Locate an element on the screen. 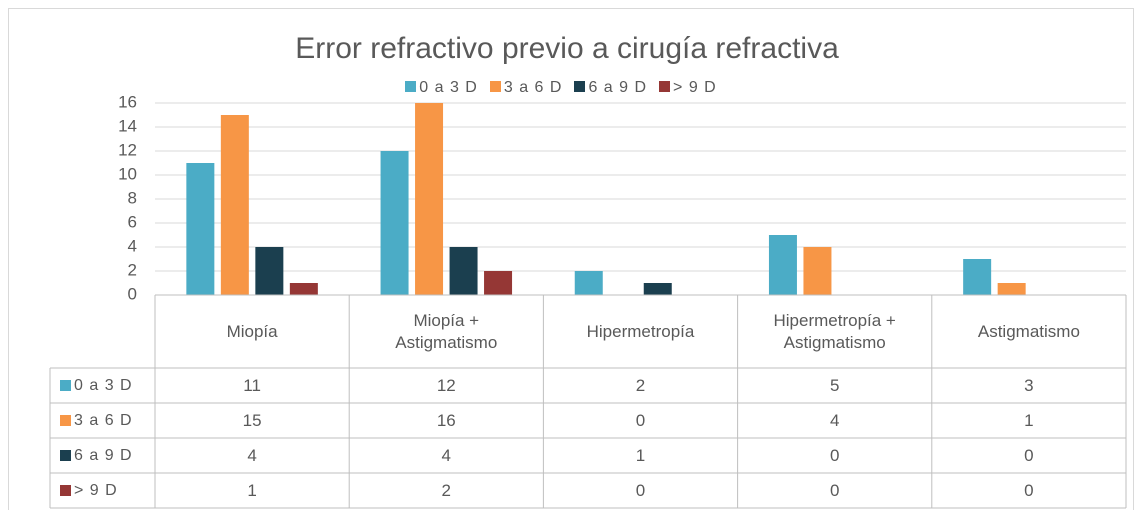 This screenshot has height=510, width=1134. row-label: 6 a 9 D is located at coordinates (103, 455).